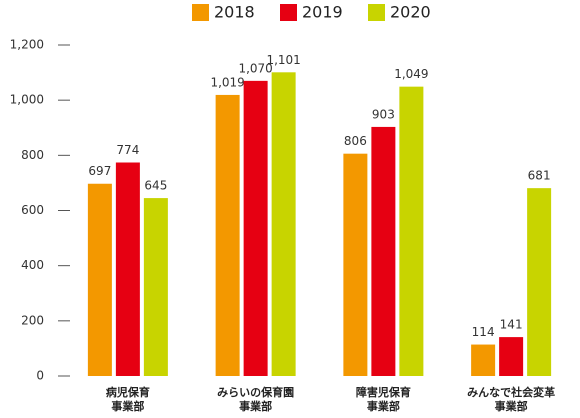  Describe the element at coordinates (234, 12) in the screenshot. I see `legend-label: 2018` at that location.